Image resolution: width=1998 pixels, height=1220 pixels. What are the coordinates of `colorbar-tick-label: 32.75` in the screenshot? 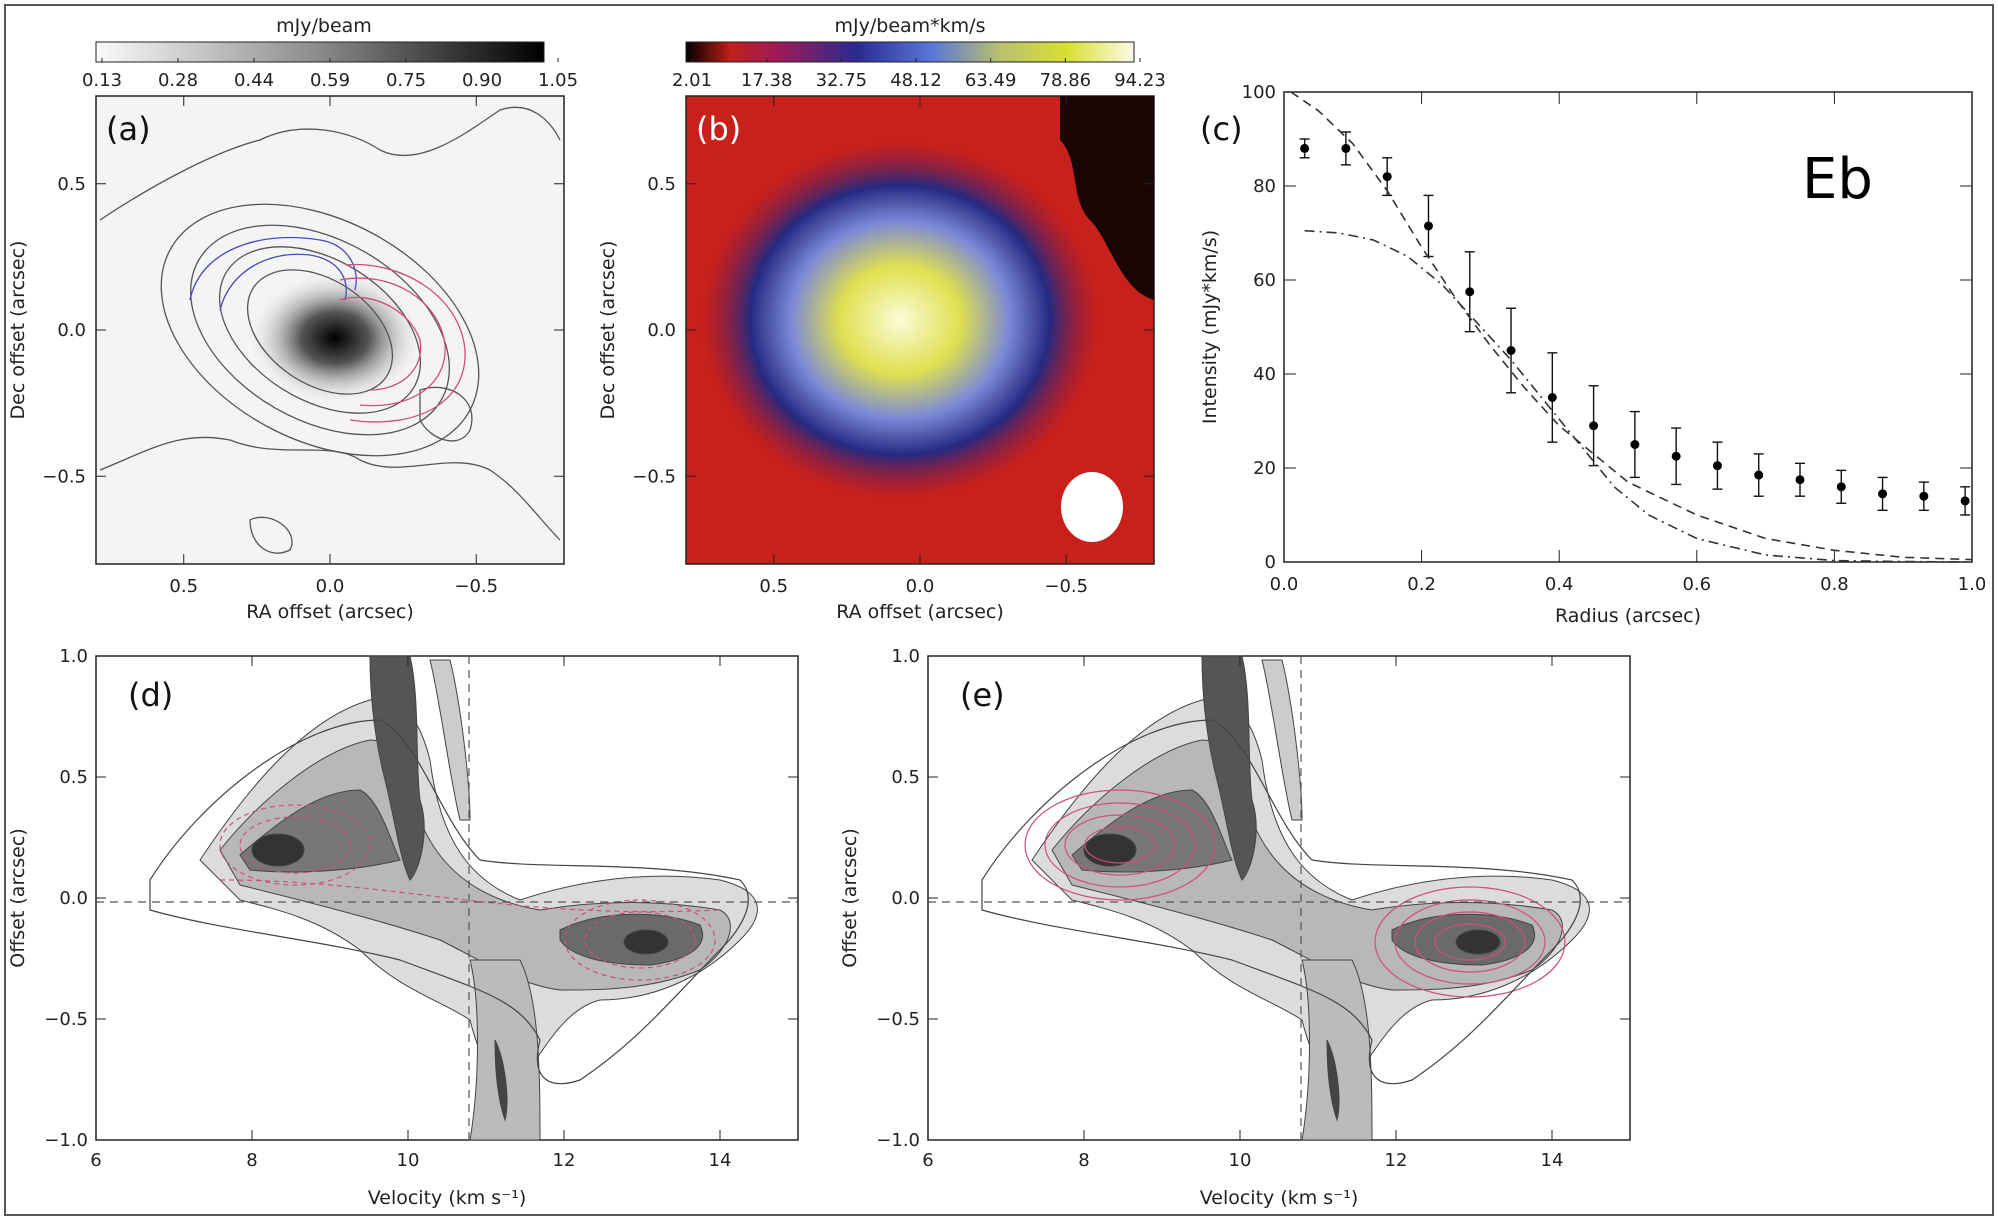 It's located at (842, 80).